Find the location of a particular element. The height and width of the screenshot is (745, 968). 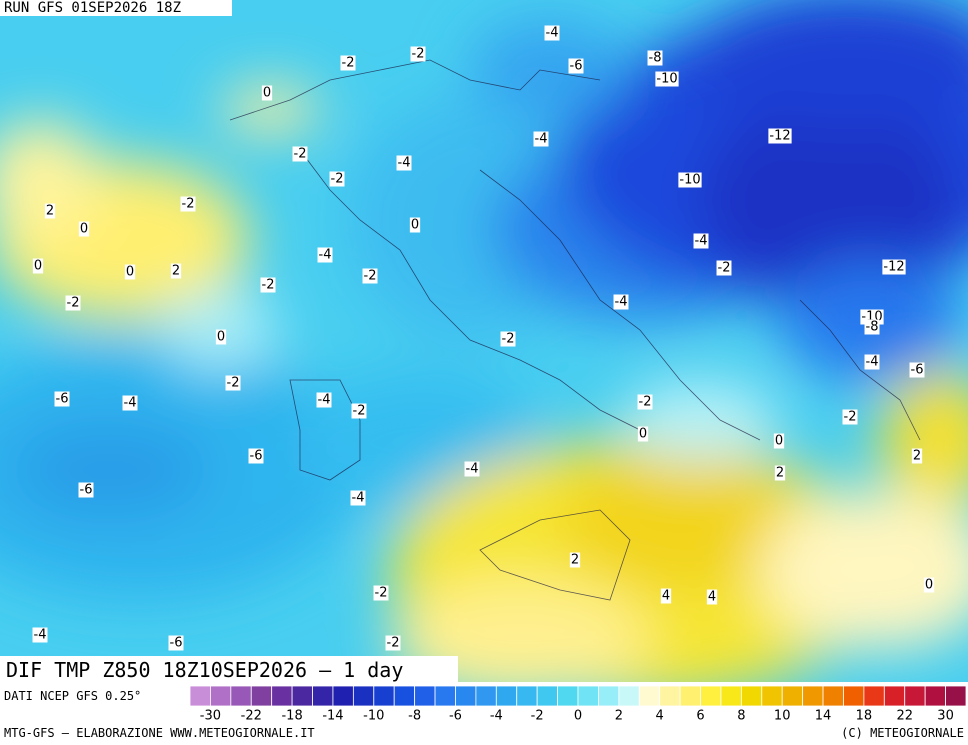

colorbar-tick-label: 4 is located at coordinates (660, 716).